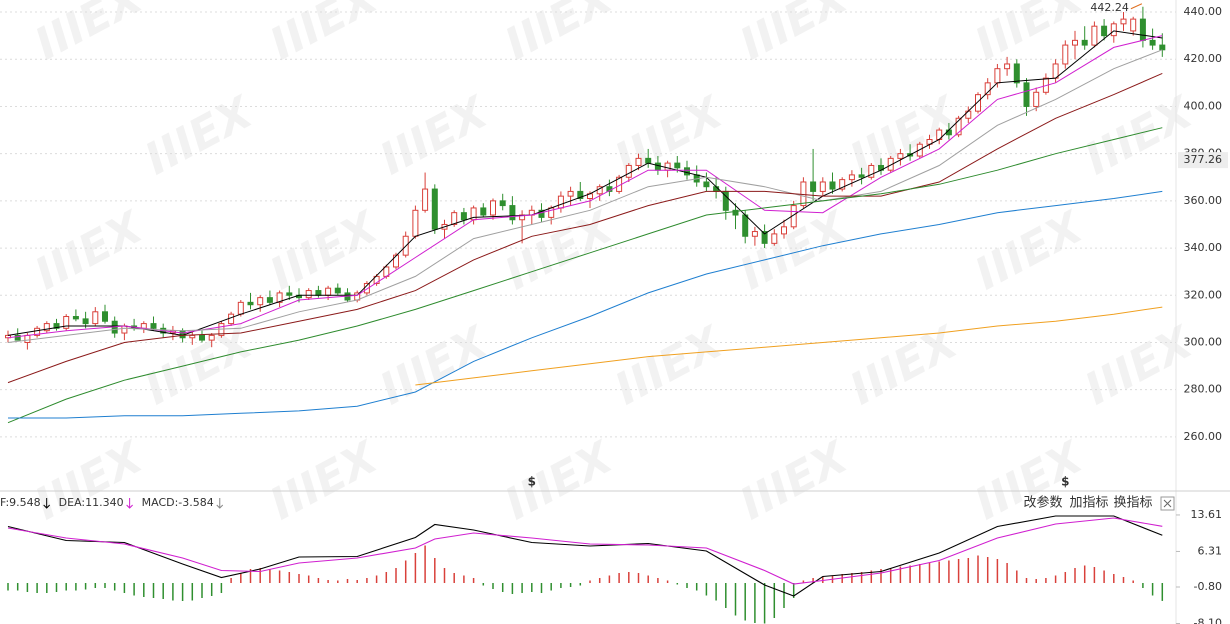 Image resolution: width=1230 pixels, height=624 pixels. I want to click on legend-label: DEA:11.340, so click(91, 502).